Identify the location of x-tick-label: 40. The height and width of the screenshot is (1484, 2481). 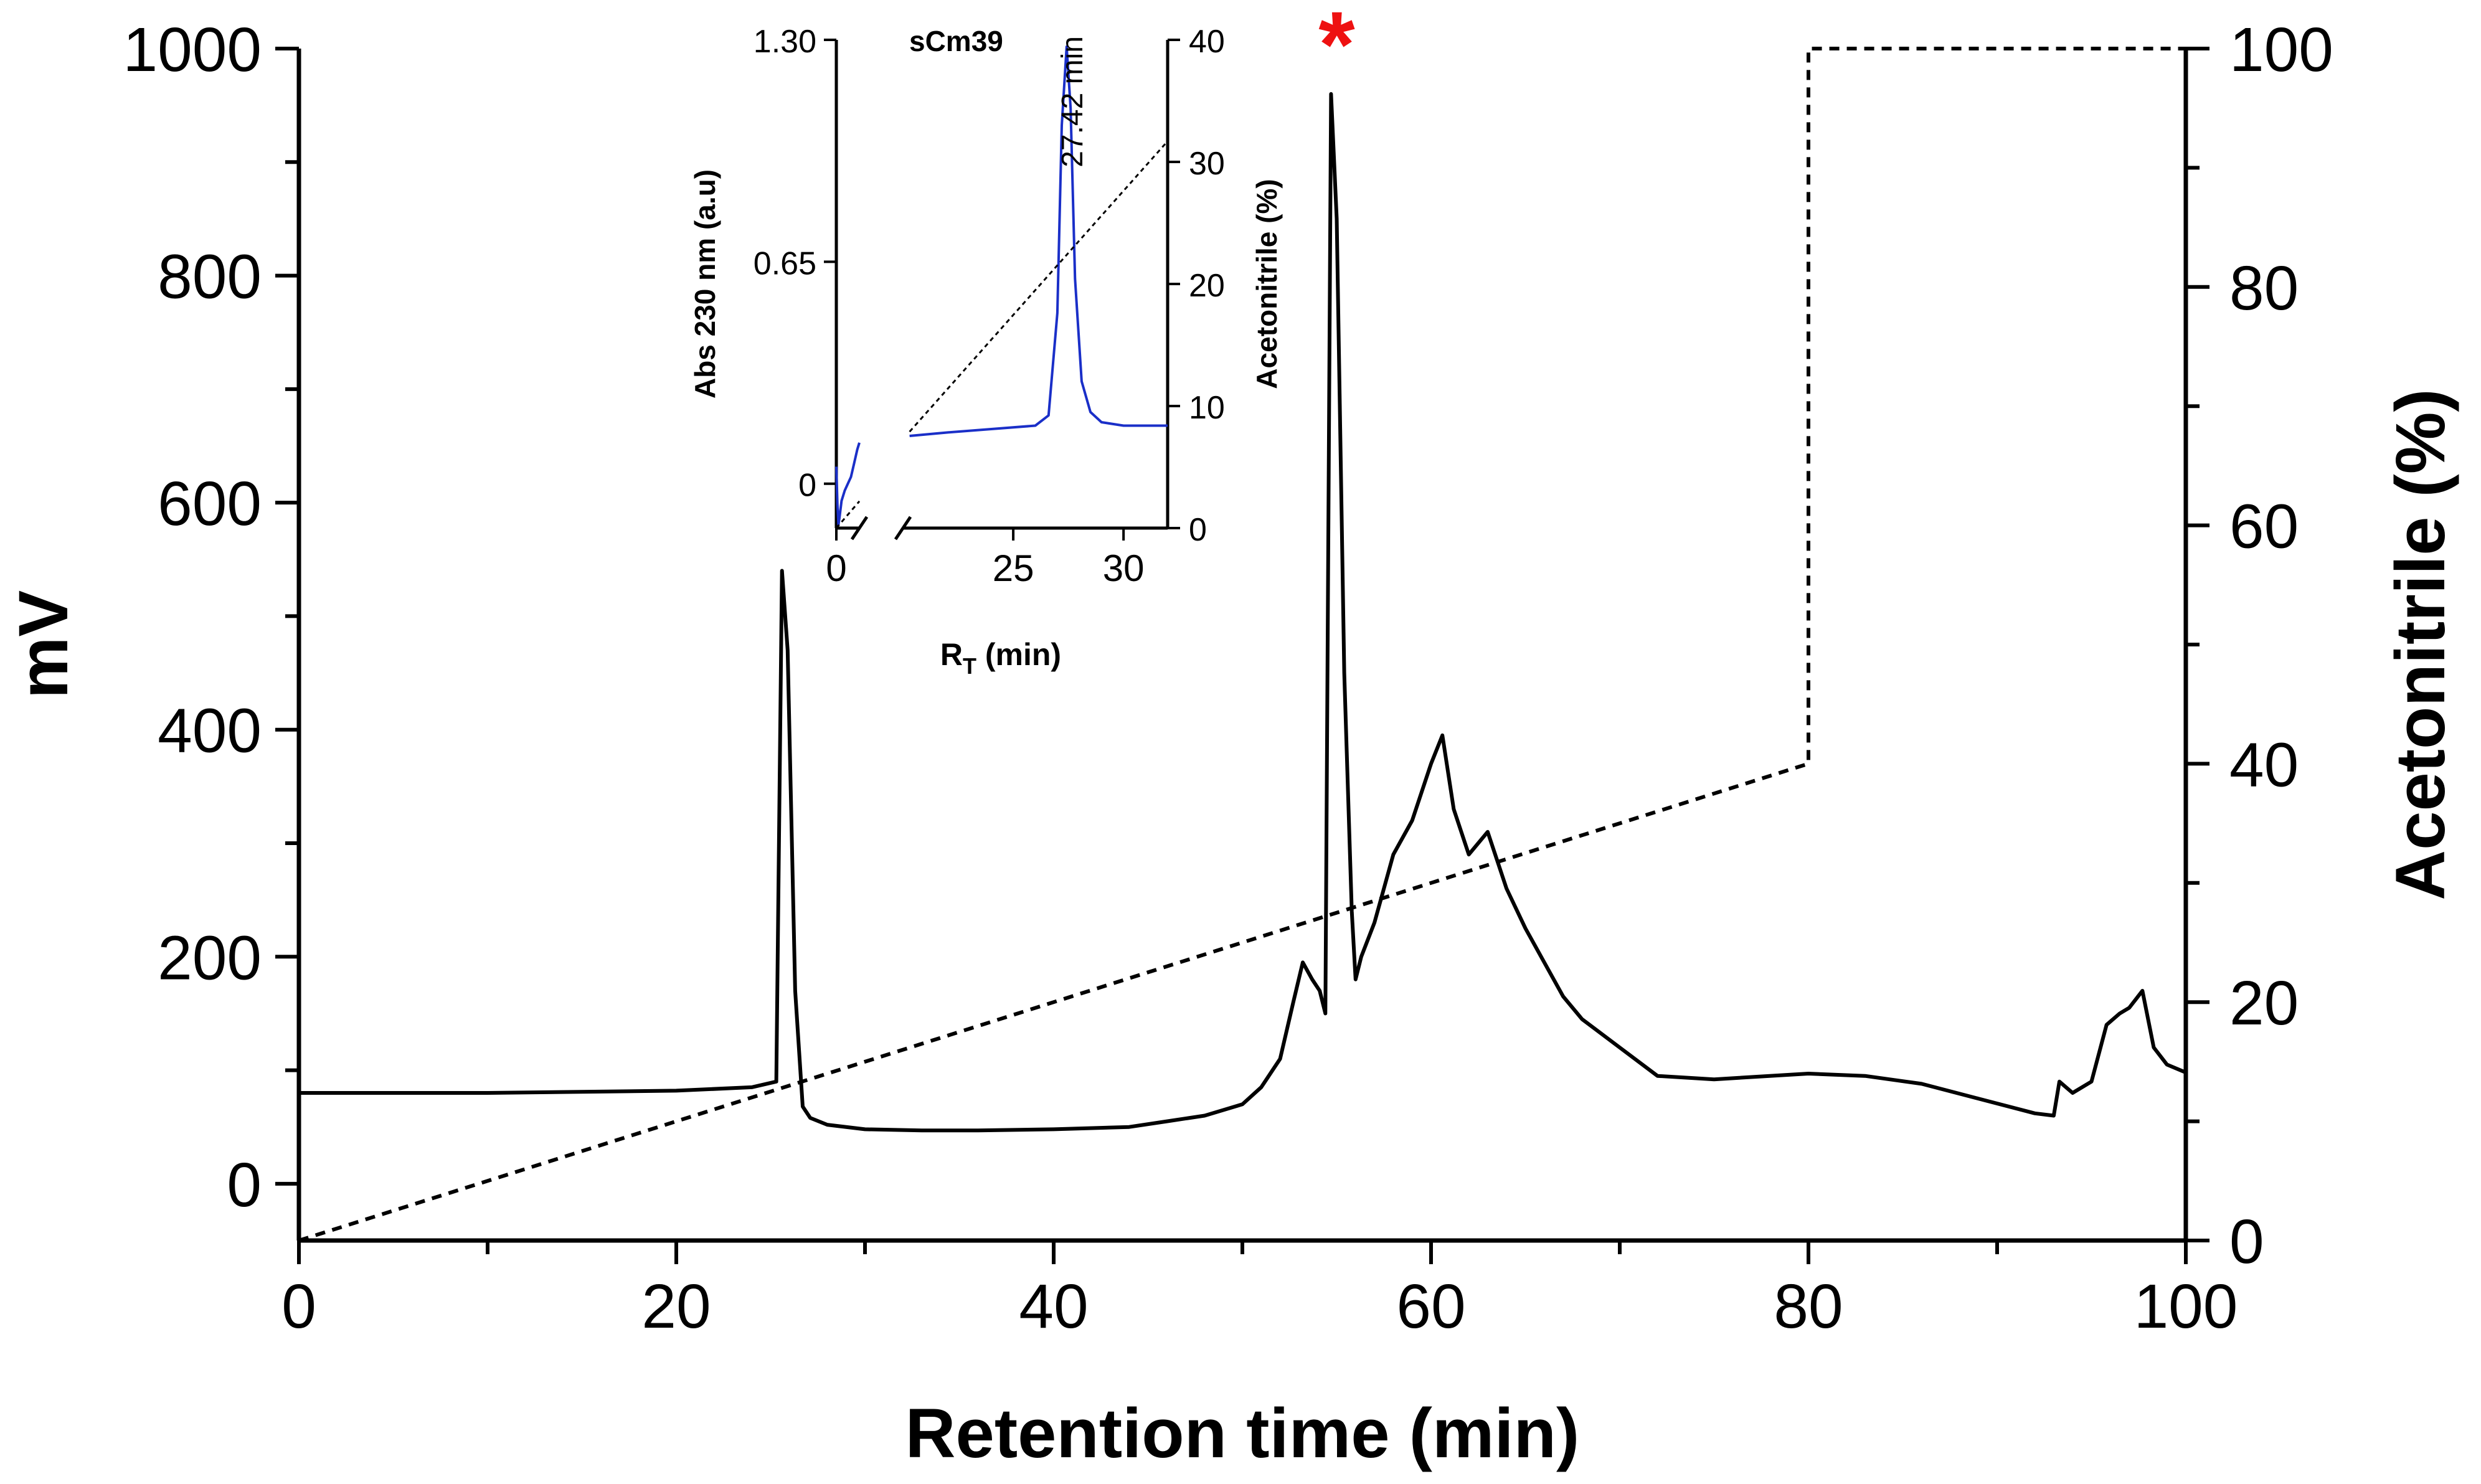
(1053, 1306).